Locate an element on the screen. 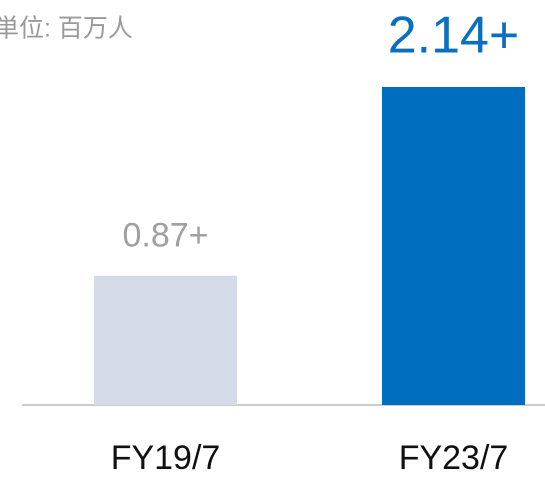 This screenshot has width=545, height=481. value-label: 0.87+ is located at coordinates (165, 236).